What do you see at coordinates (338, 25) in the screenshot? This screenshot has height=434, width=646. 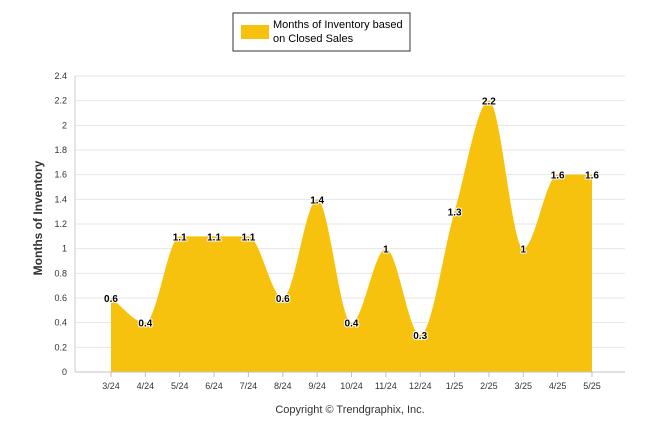 I see `legend-label-line1: Months of Inventory based` at bounding box center [338, 25].